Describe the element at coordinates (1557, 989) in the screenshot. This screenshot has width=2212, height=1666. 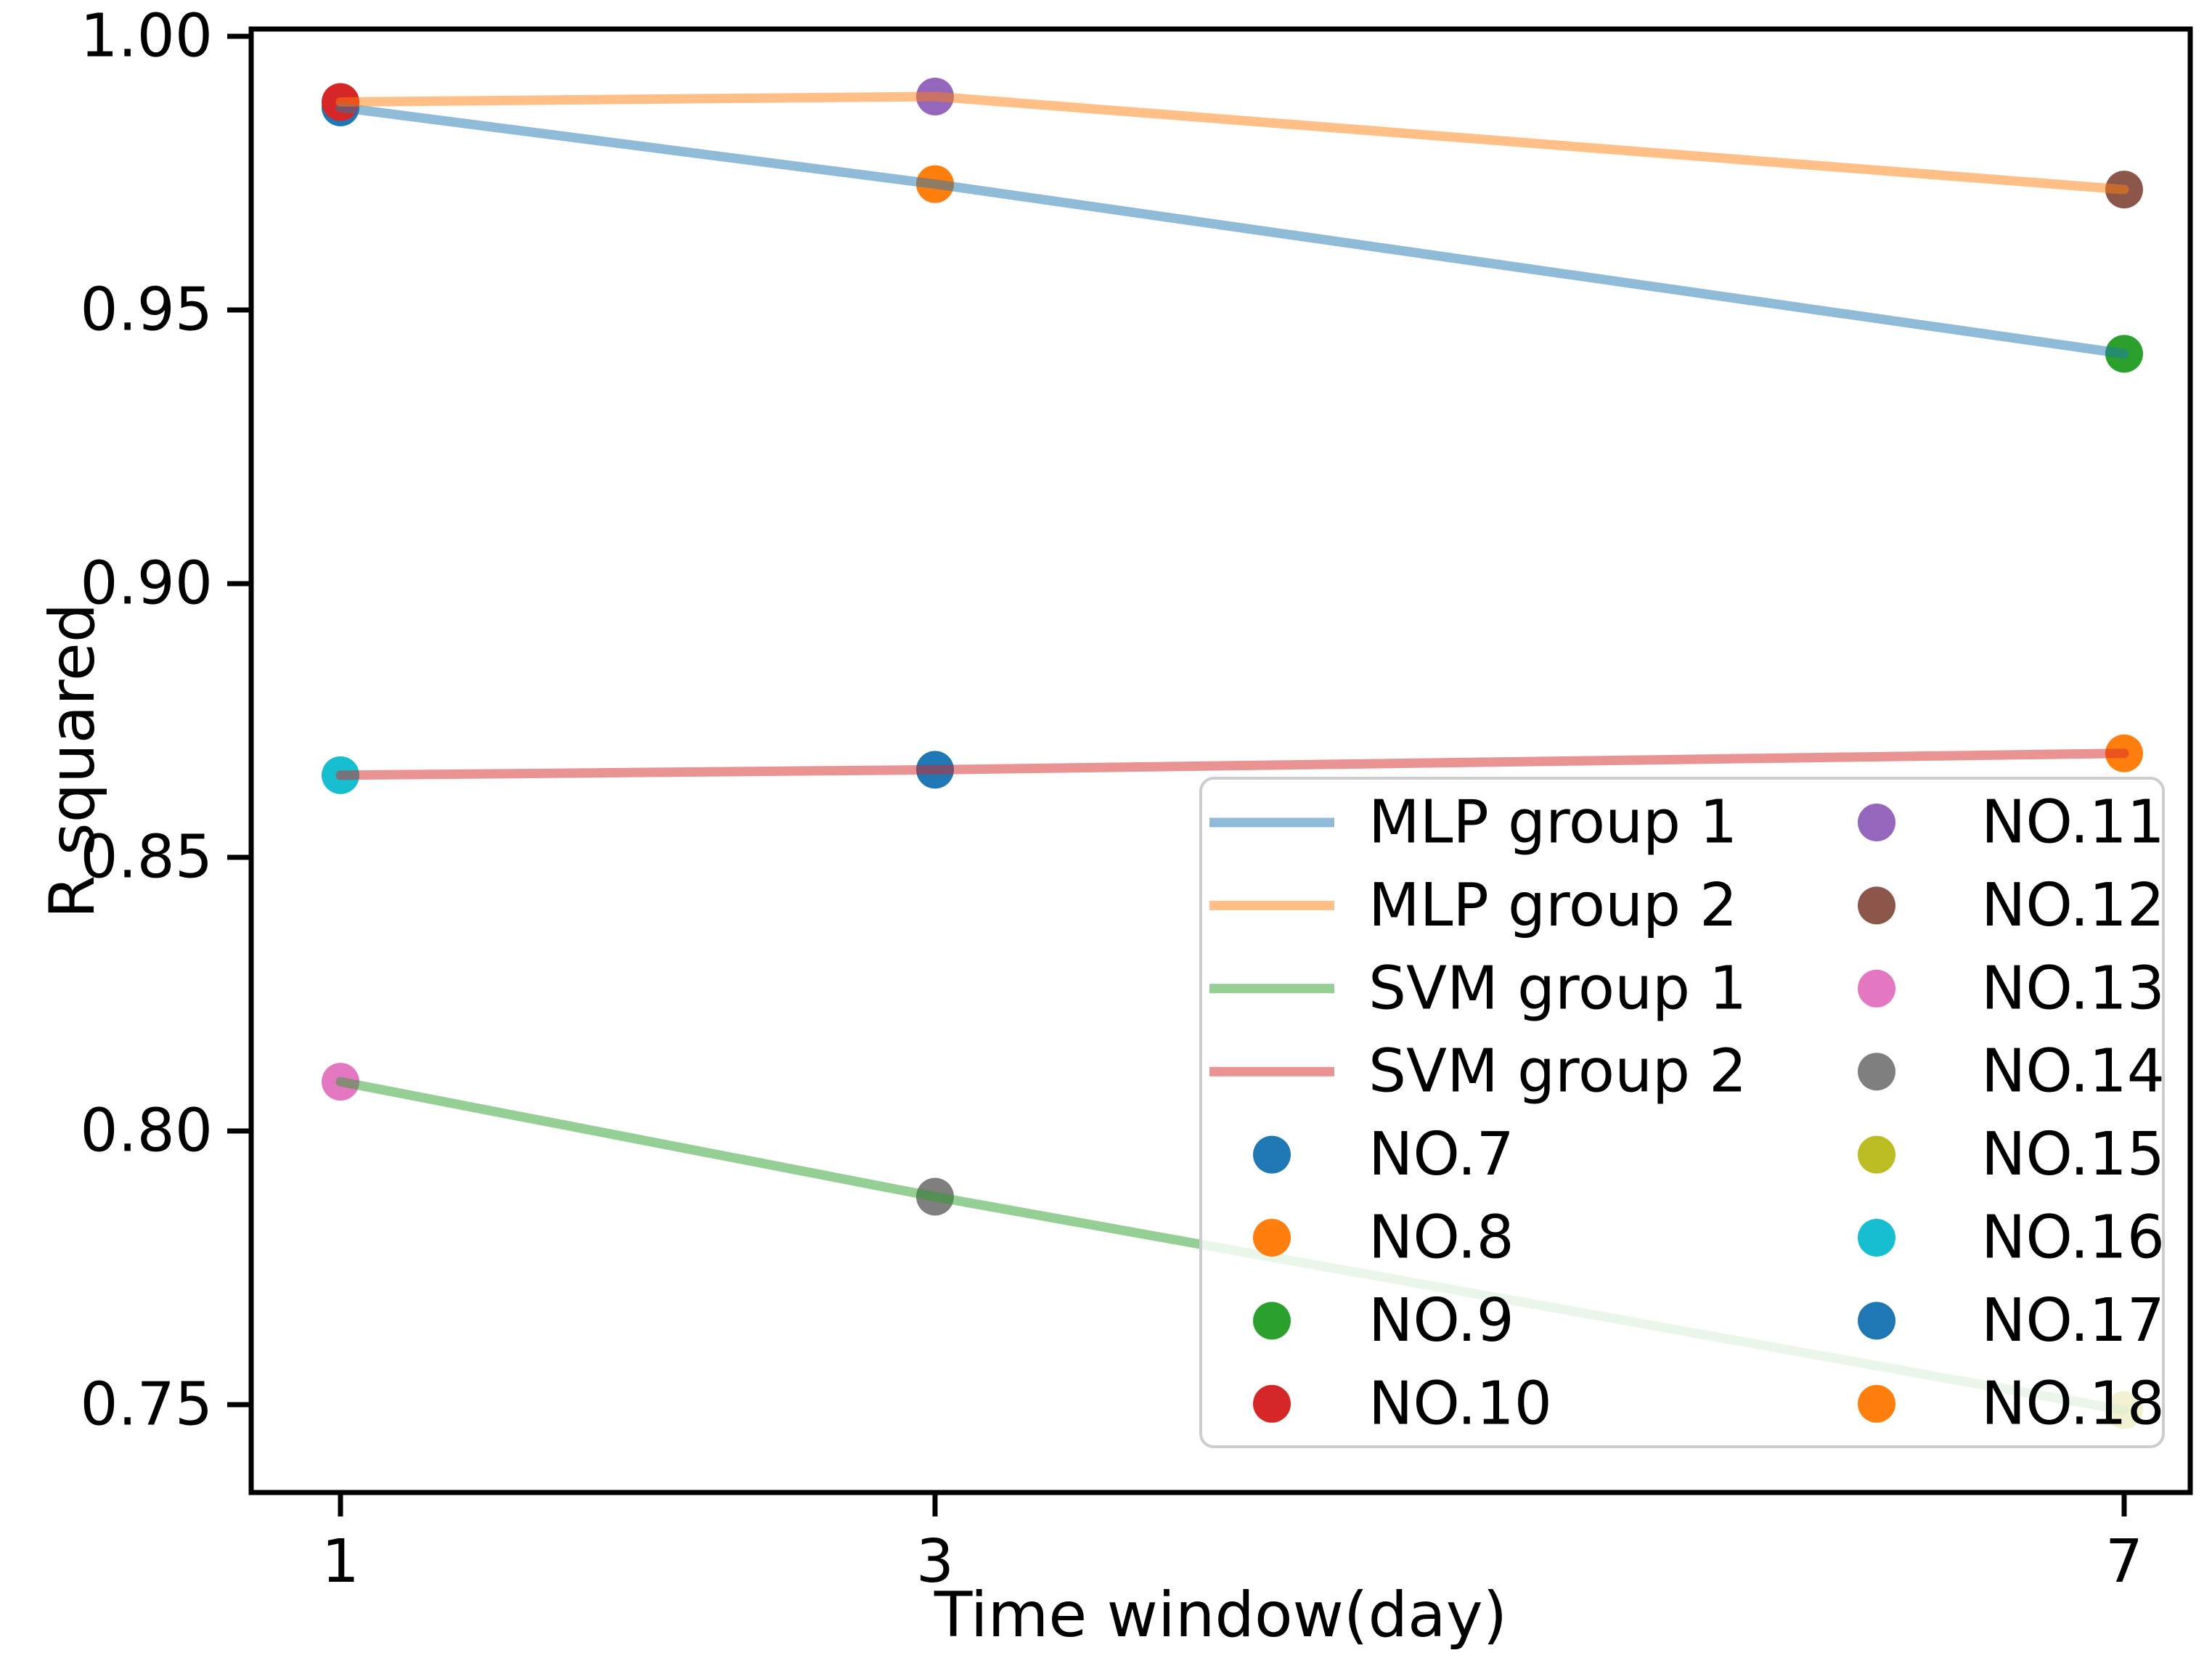
I see `legend-label: SVM group 1` at that location.